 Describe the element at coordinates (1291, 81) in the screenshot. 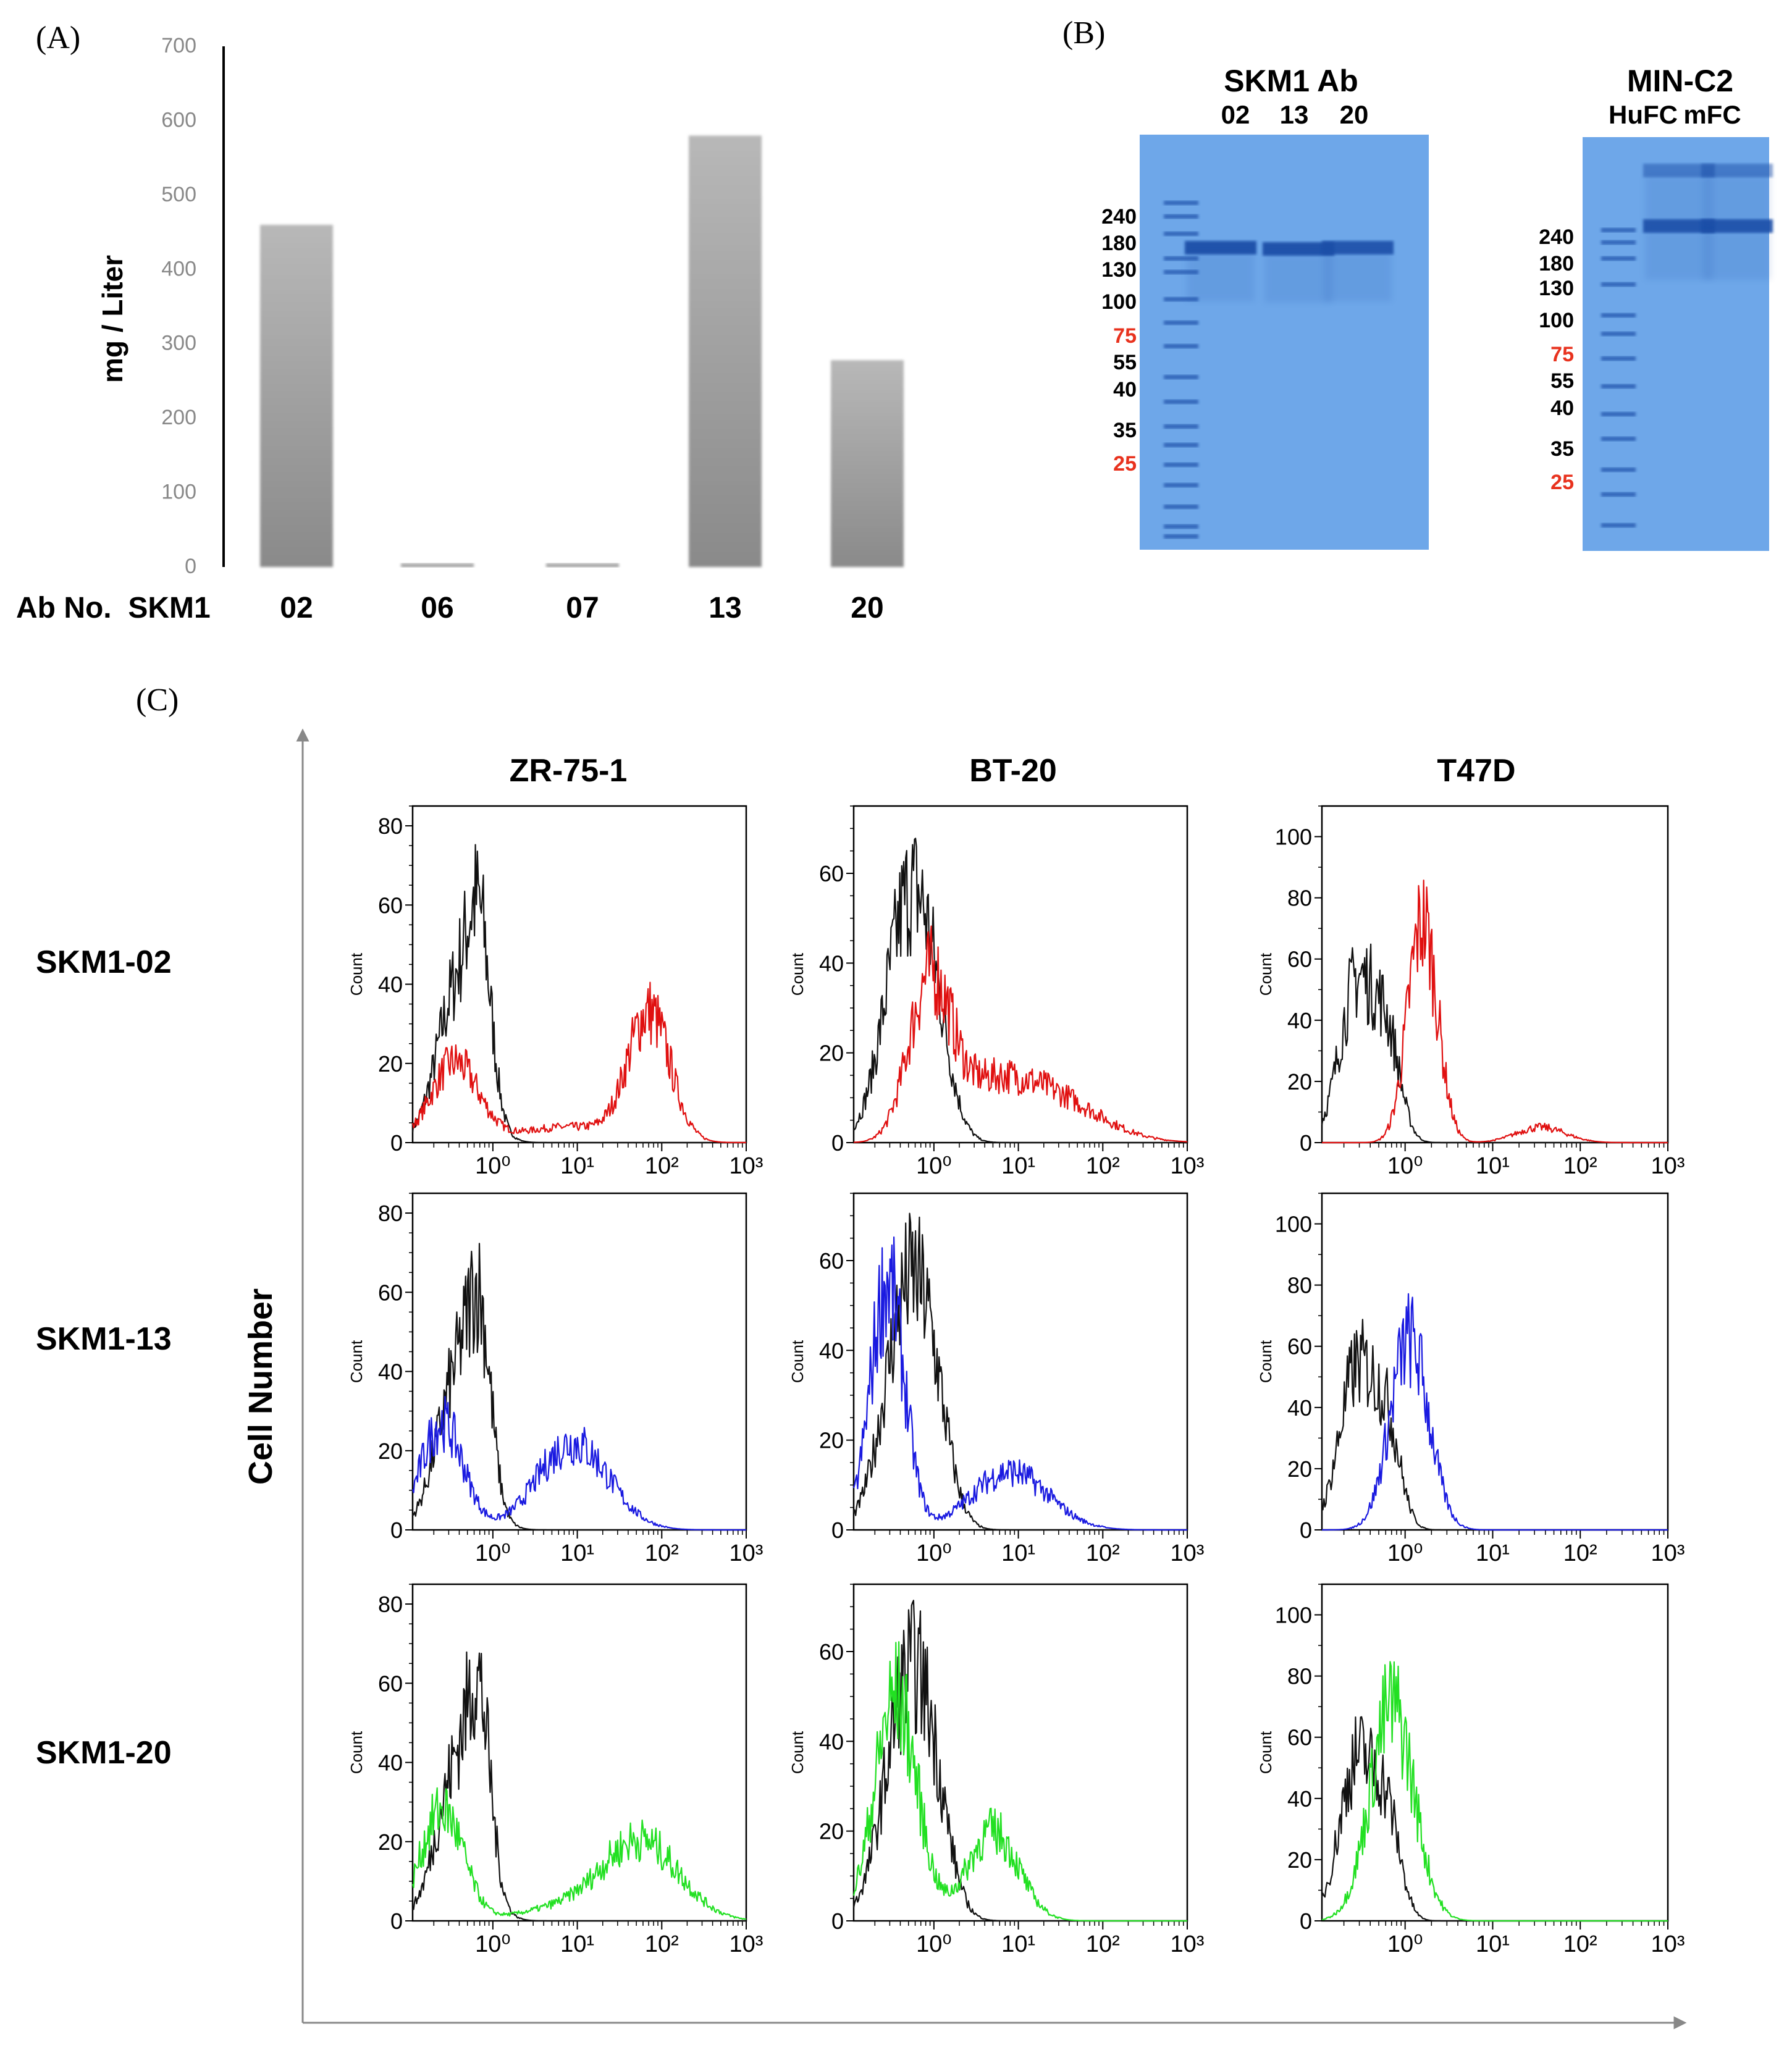

I see `gel-title: SKM1 Ab` at that location.